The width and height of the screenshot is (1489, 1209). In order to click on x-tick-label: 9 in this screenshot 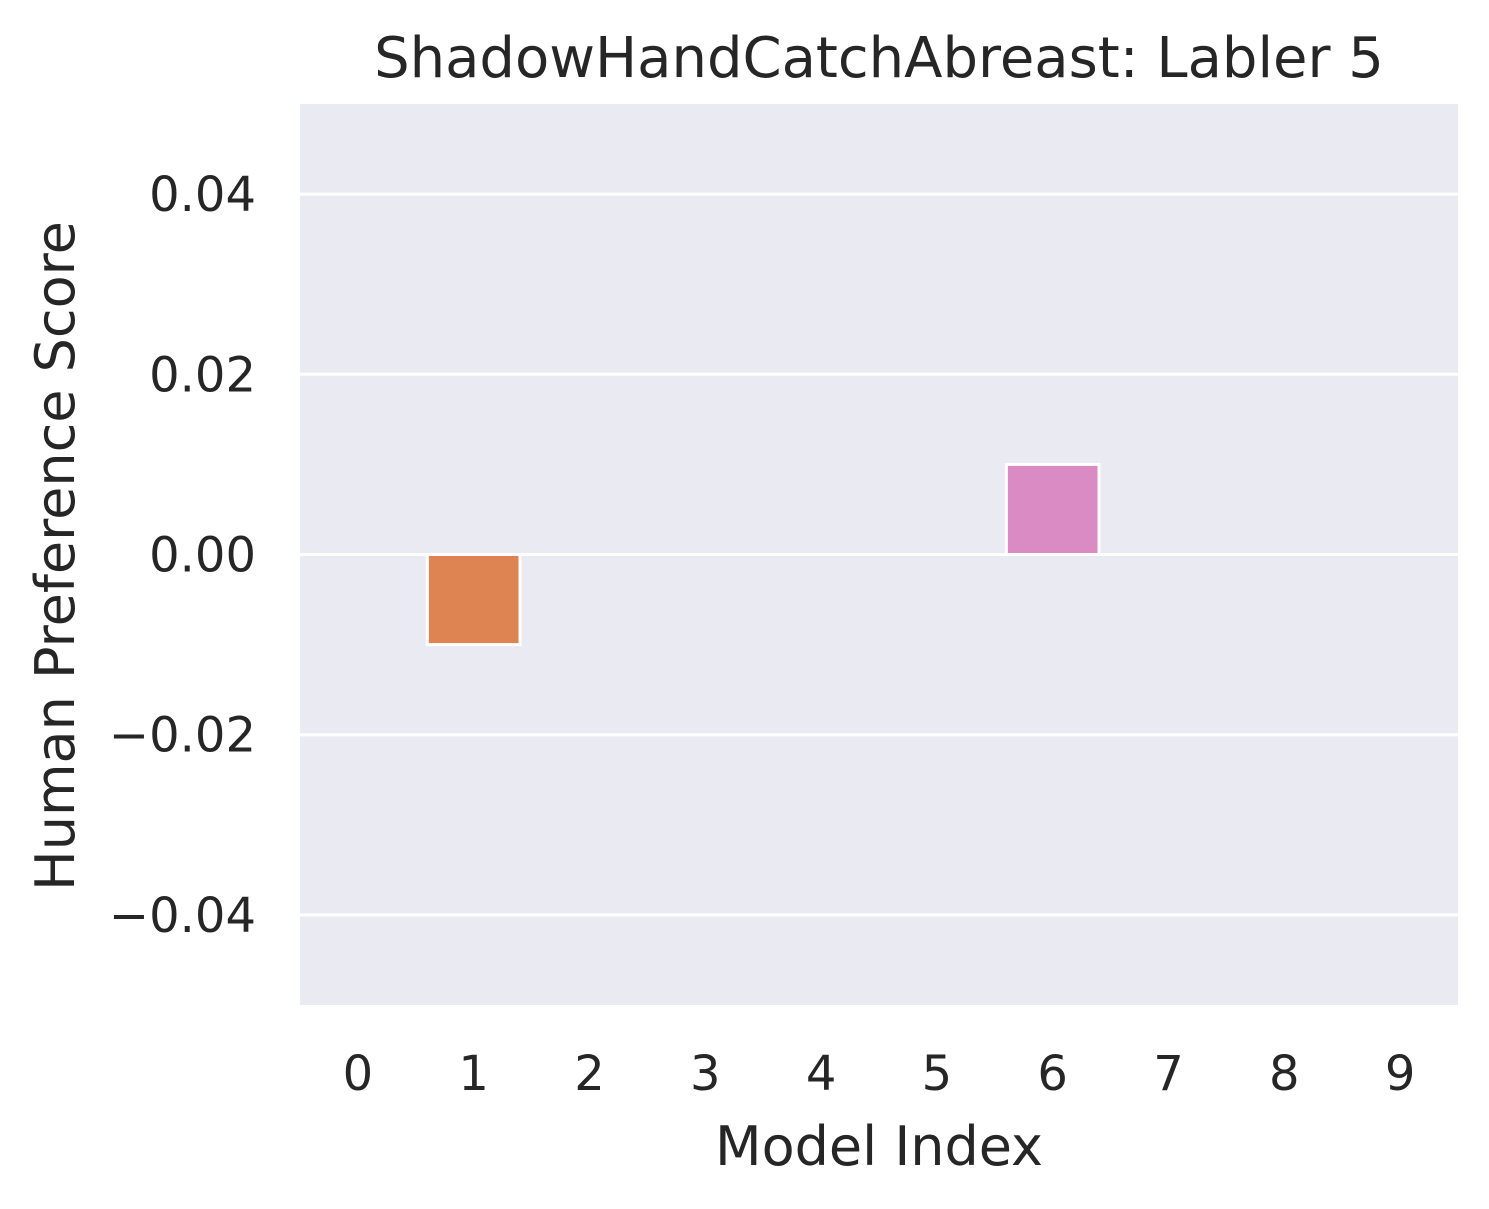, I will do `click(1400, 1074)`.